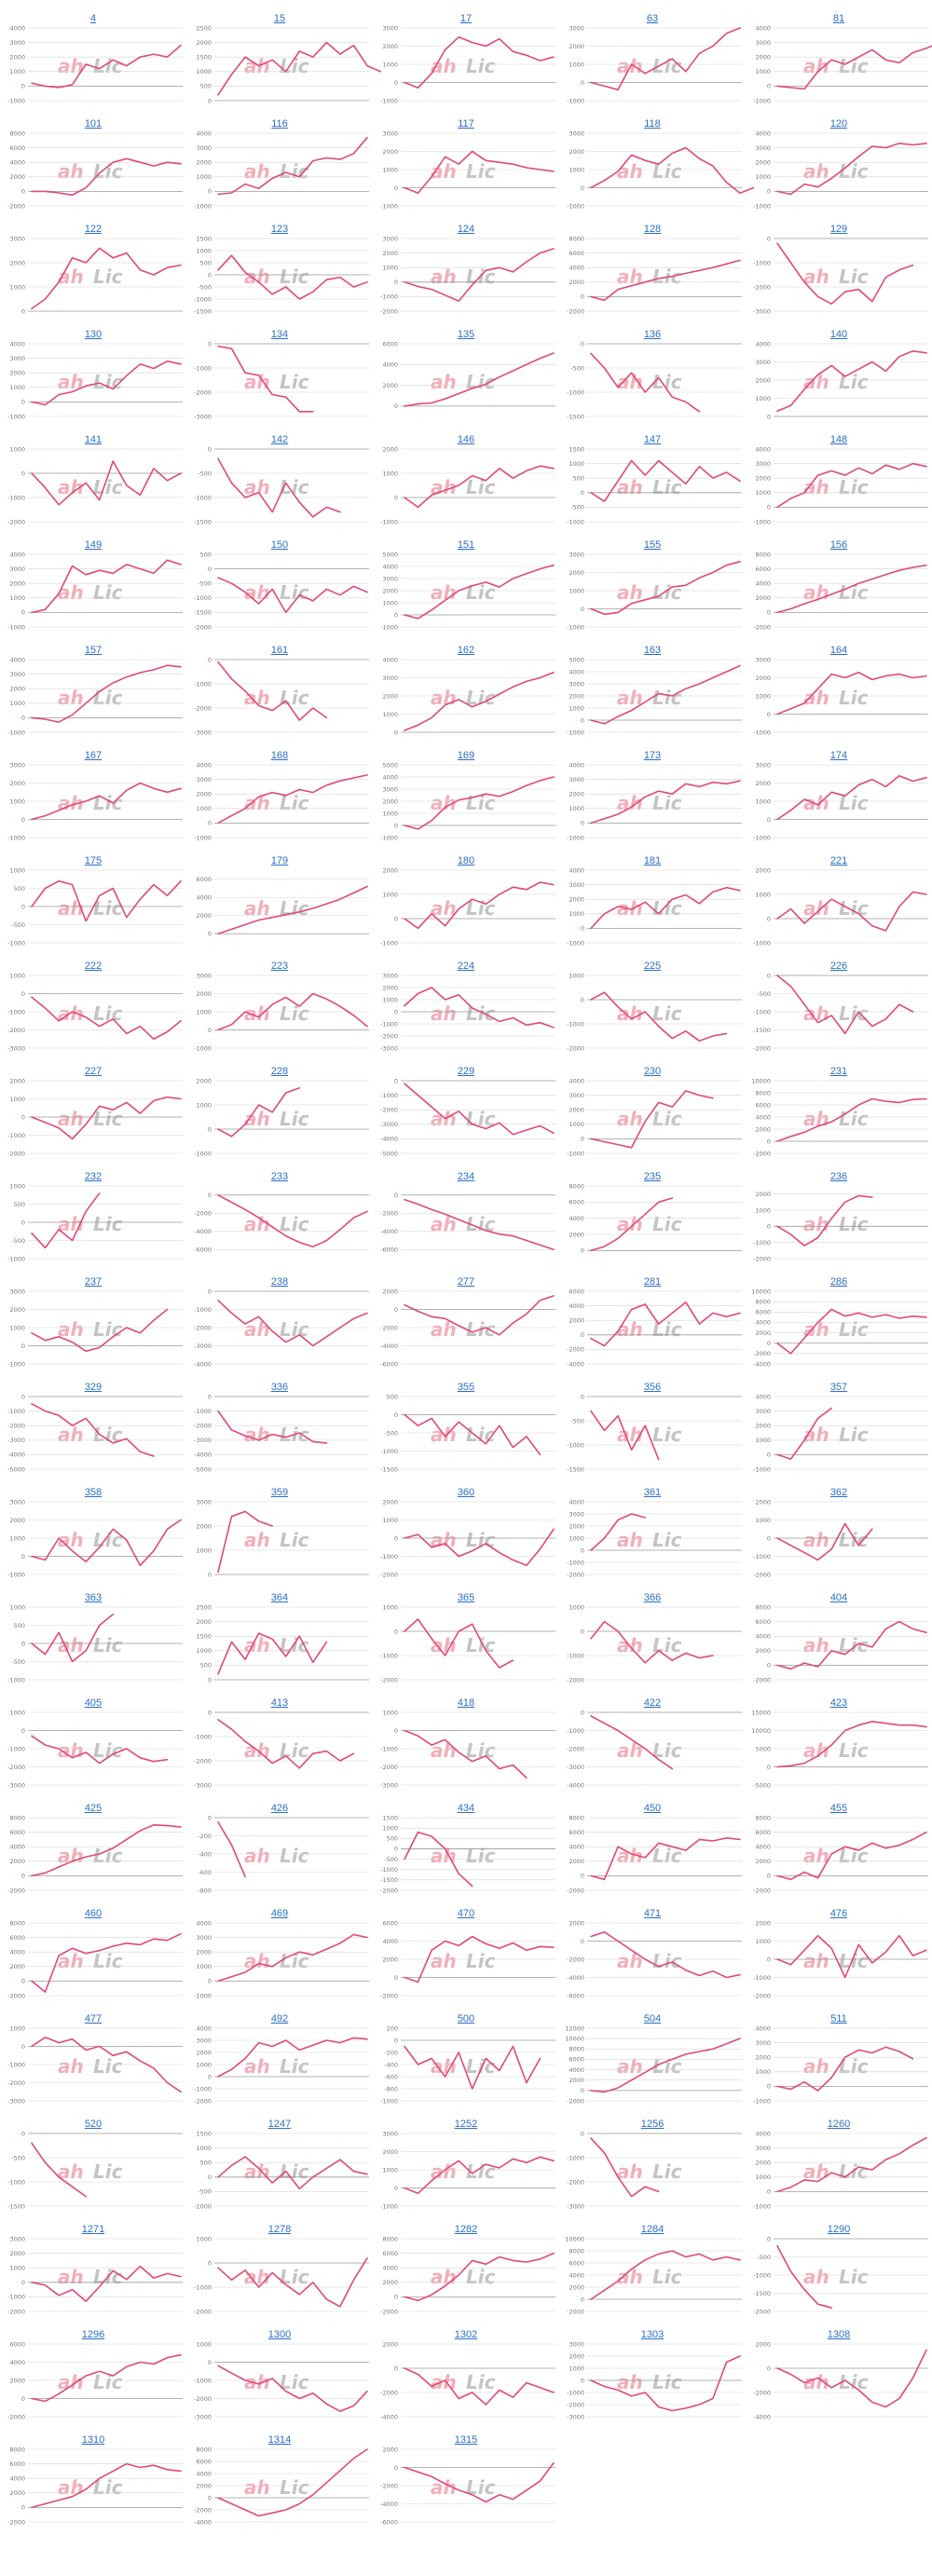  Describe the element at coordinates (279, 966) in the screenshot. I see `chart-title-link: 223` at that location.